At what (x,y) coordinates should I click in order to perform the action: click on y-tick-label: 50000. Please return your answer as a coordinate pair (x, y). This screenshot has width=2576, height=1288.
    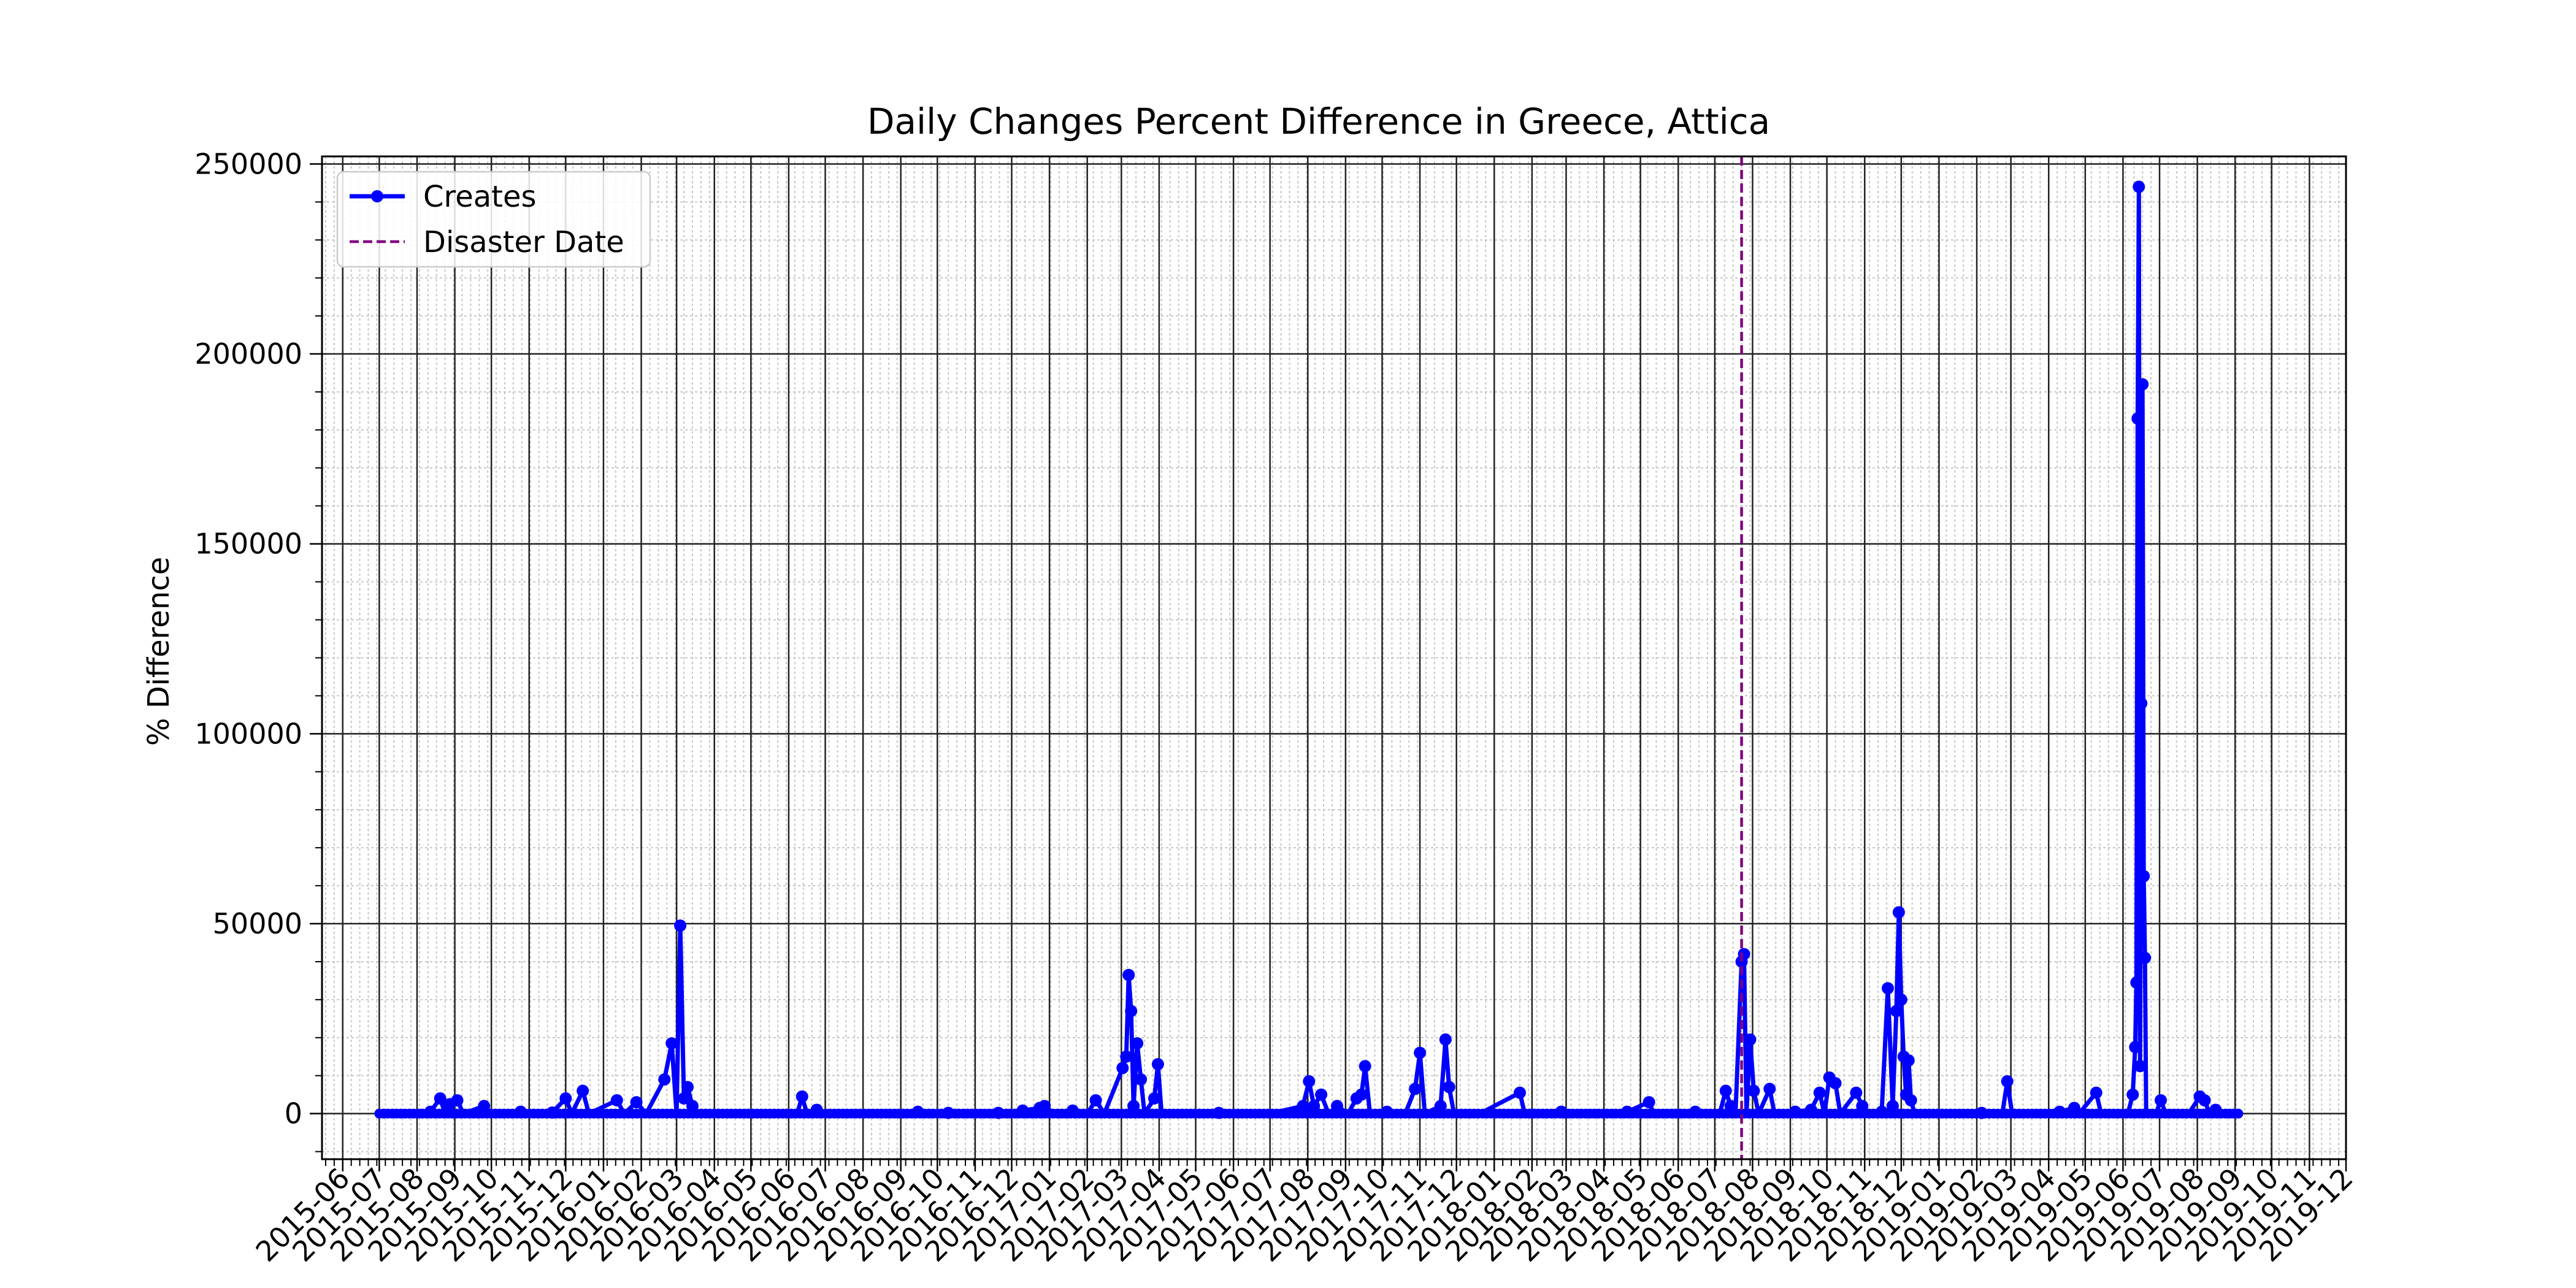
    Looking at the image, I should click on (257, 923).